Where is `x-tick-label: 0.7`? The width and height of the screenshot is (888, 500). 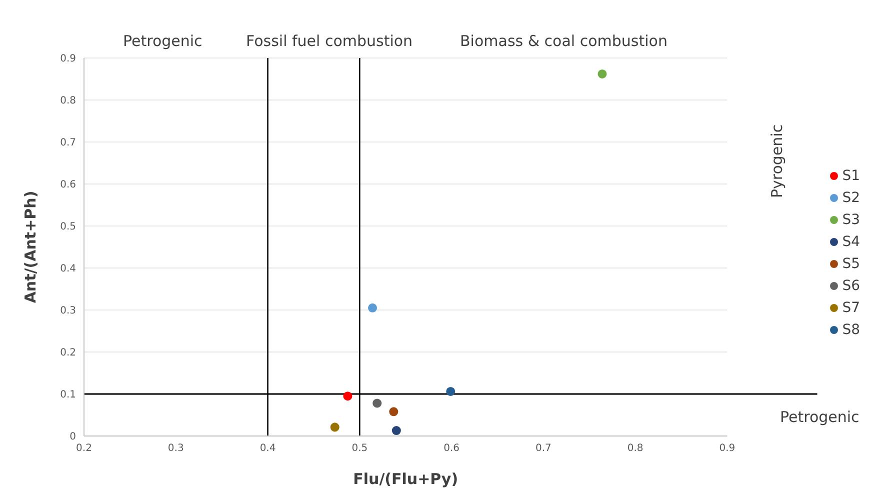
x-tick-label: 0.7 is located at coordinates (543, 448).